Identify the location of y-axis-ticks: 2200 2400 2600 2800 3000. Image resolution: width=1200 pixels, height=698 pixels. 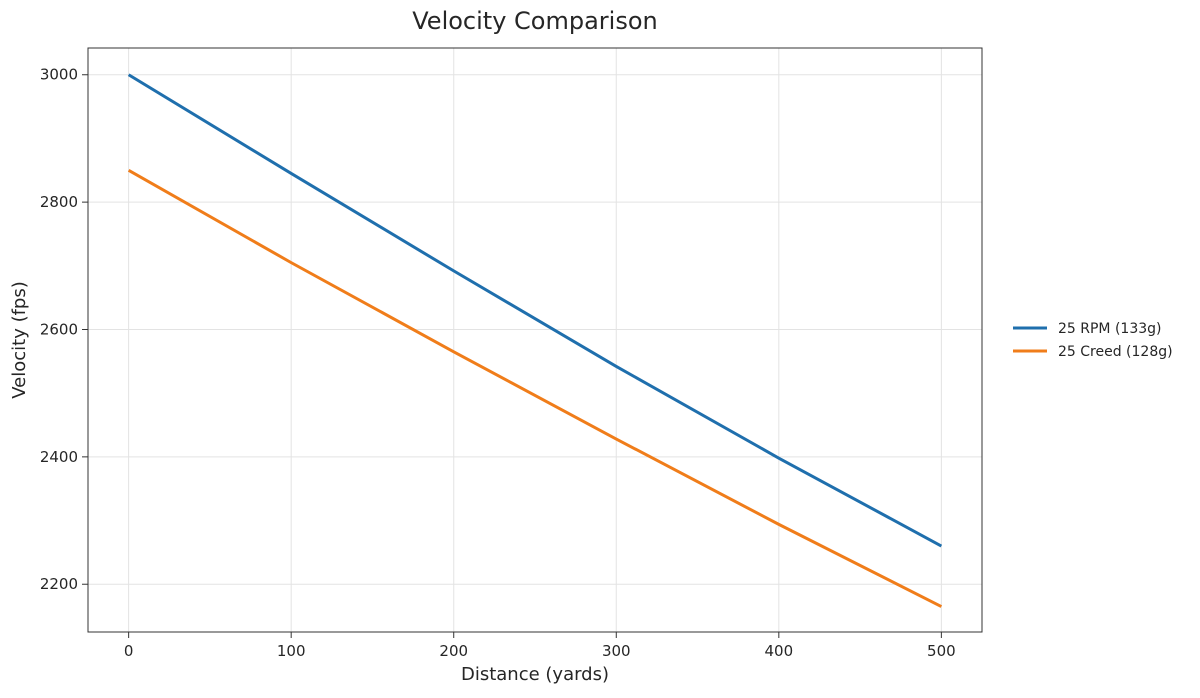
(64, 329).